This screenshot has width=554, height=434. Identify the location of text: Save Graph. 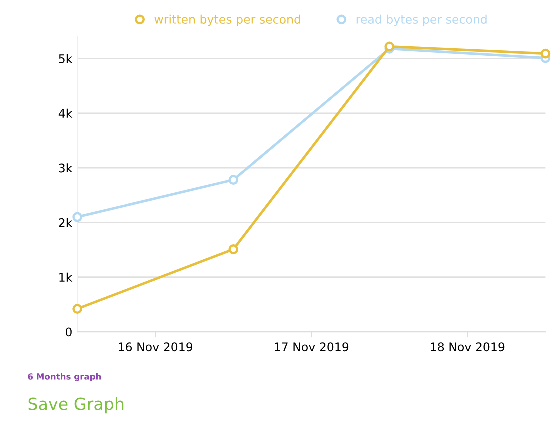
(76, 405).